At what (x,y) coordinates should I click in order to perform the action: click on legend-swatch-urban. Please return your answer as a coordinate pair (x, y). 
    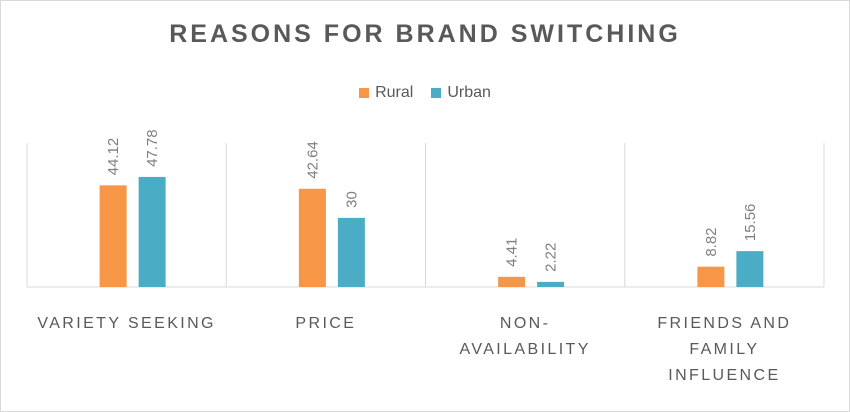
    Looking at the image, I should click on (436, 93).